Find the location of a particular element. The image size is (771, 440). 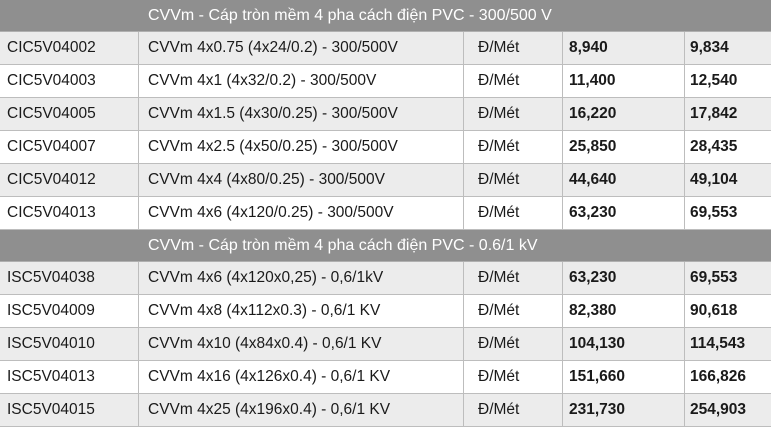

product-name: CVVm 4x6 (4x120/0.25) - 300/500V is located at coordinates (301, 213).